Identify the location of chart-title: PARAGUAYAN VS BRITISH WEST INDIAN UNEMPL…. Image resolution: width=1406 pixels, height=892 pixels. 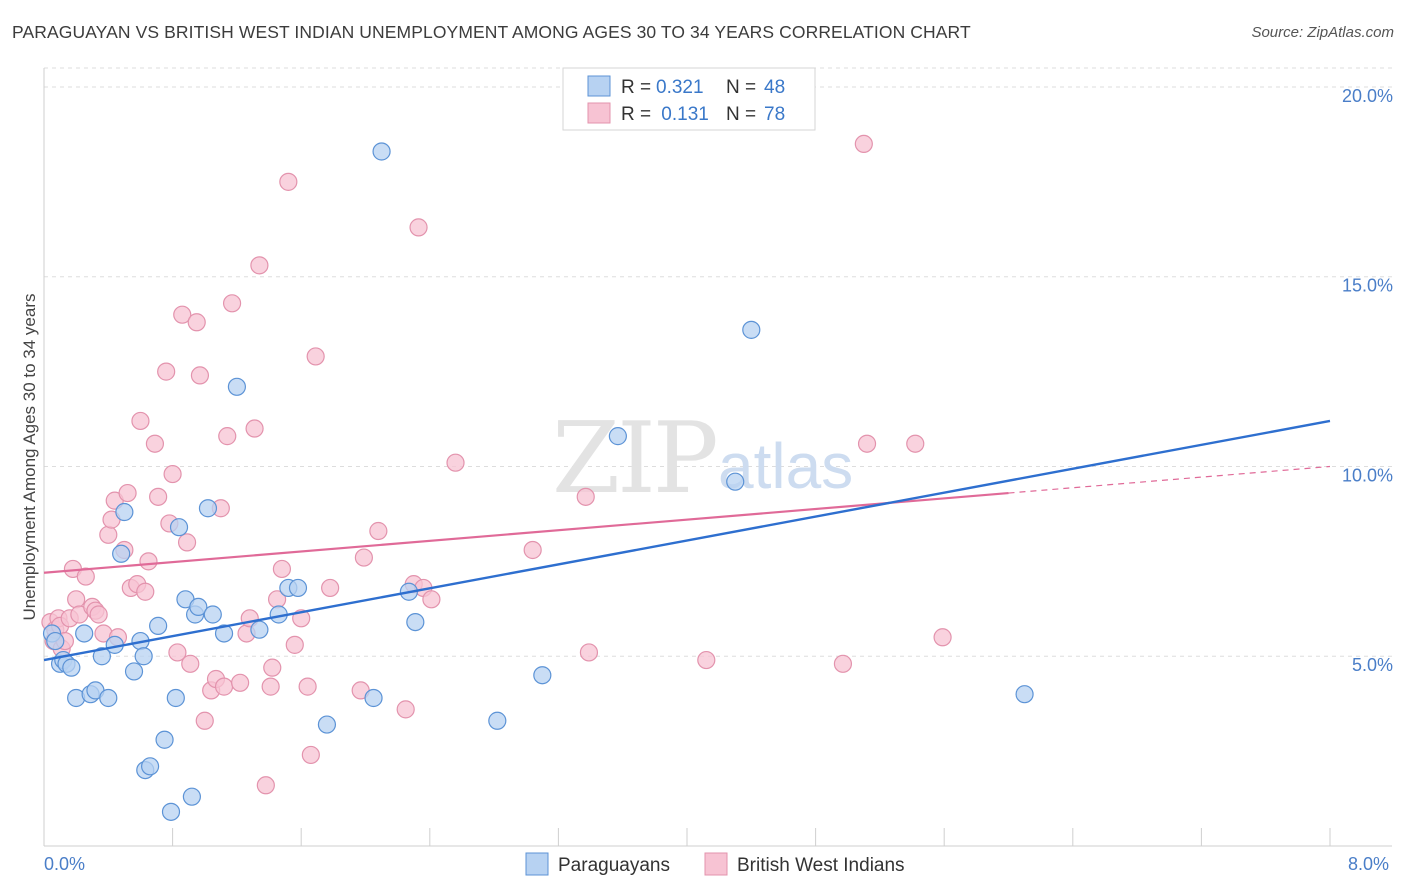
(491, 32).